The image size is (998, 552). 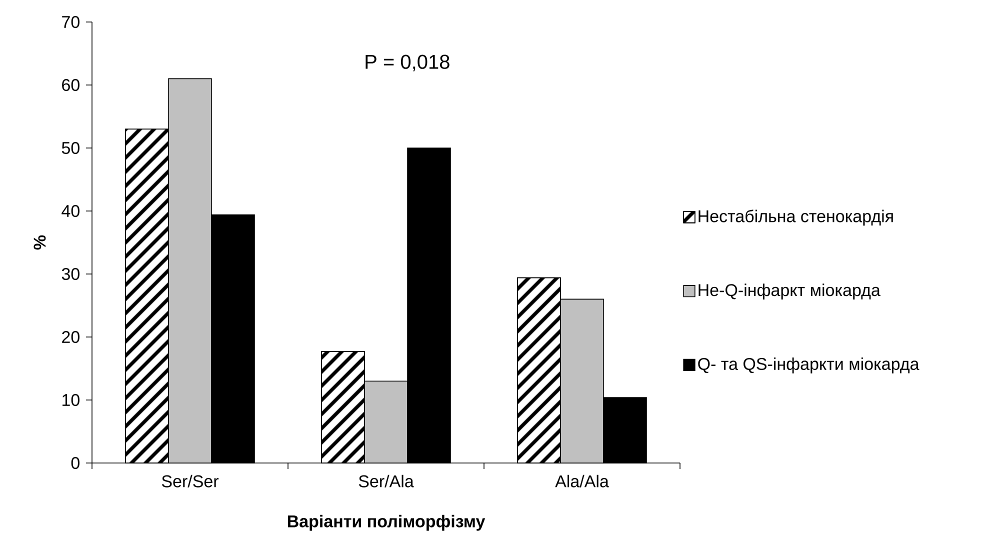 I want to click on y-tick-label: 70, so click(x=71, y=22).